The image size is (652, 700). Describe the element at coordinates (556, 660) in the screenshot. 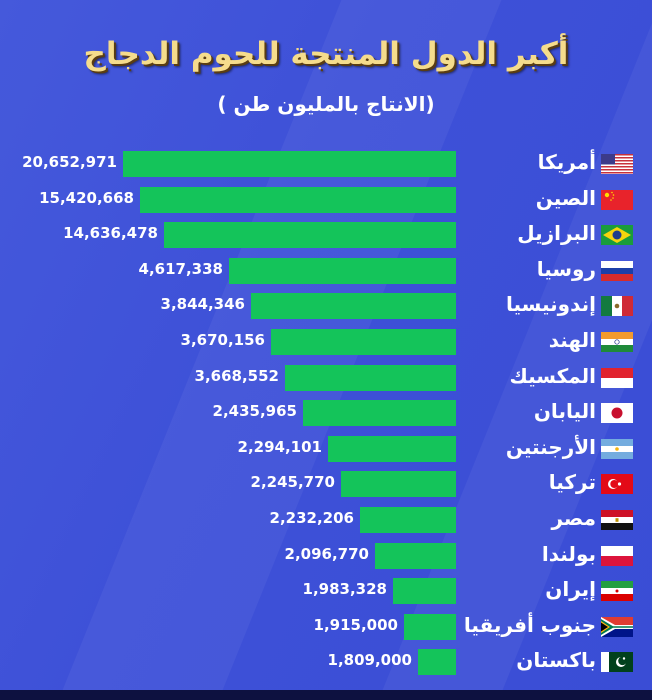

I see `country-label: باكستان` at that location.